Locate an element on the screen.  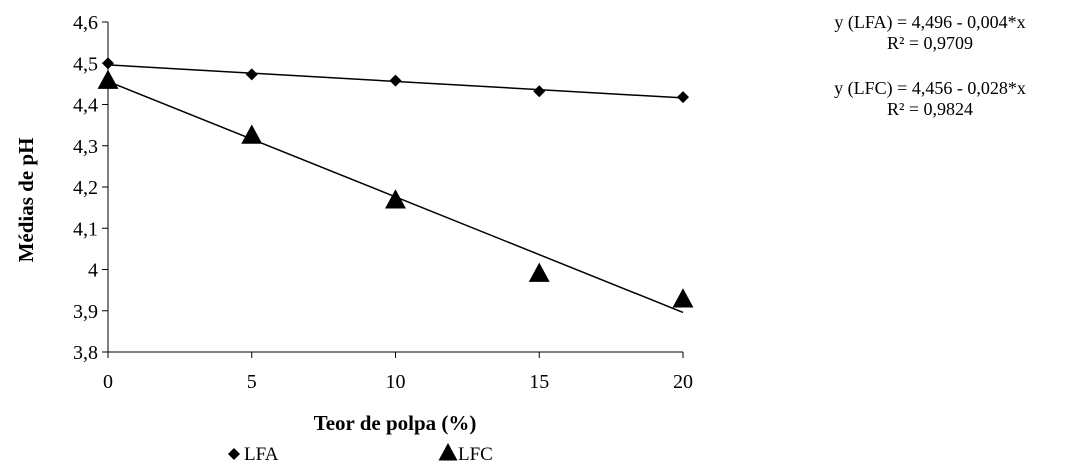
x-tick-label: 10 is located at coordinates (396, 382).